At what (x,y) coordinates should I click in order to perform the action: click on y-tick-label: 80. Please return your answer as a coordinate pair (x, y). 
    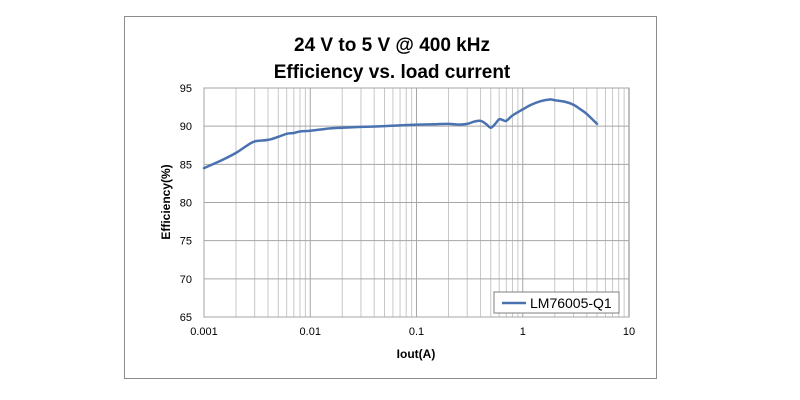
    Looking at the image, I should click on (186, 204).